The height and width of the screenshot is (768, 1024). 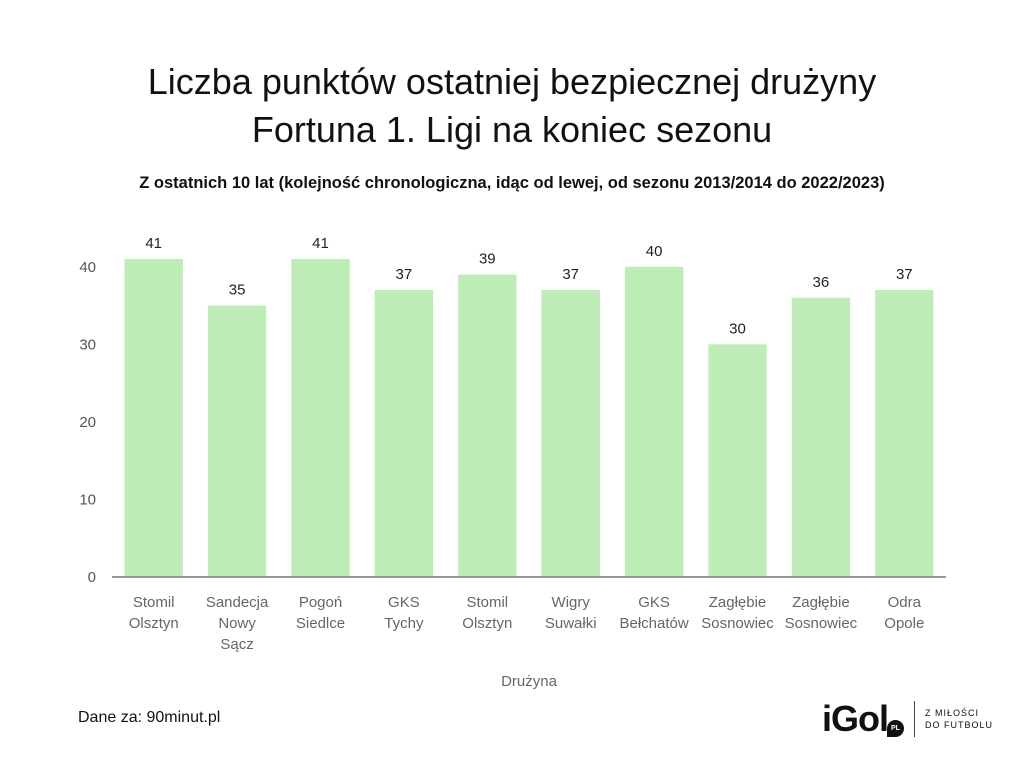 I want to click on x-tick-label-line: Pogoń, so click(x=320, y=602).